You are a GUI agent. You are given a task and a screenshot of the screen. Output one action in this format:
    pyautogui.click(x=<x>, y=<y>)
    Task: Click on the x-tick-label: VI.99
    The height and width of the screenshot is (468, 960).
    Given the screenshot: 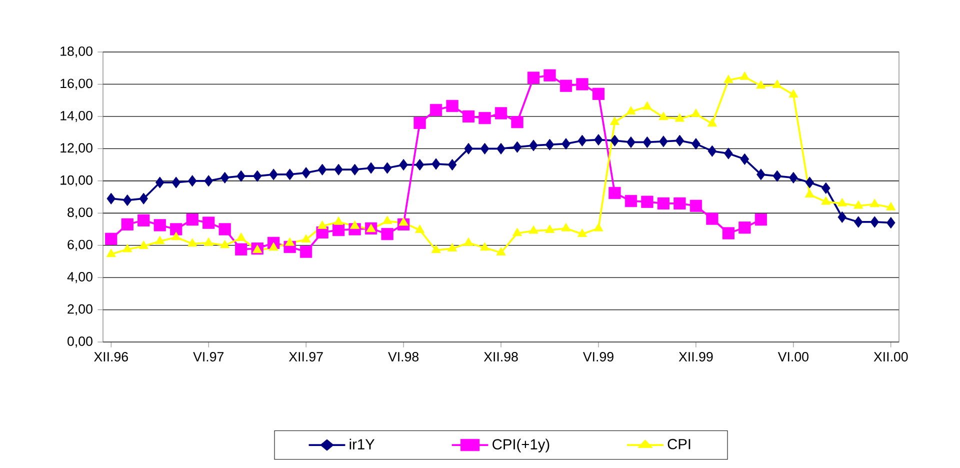 What is the action you would take?
    pyautogui.click(x=598, y=357)
    